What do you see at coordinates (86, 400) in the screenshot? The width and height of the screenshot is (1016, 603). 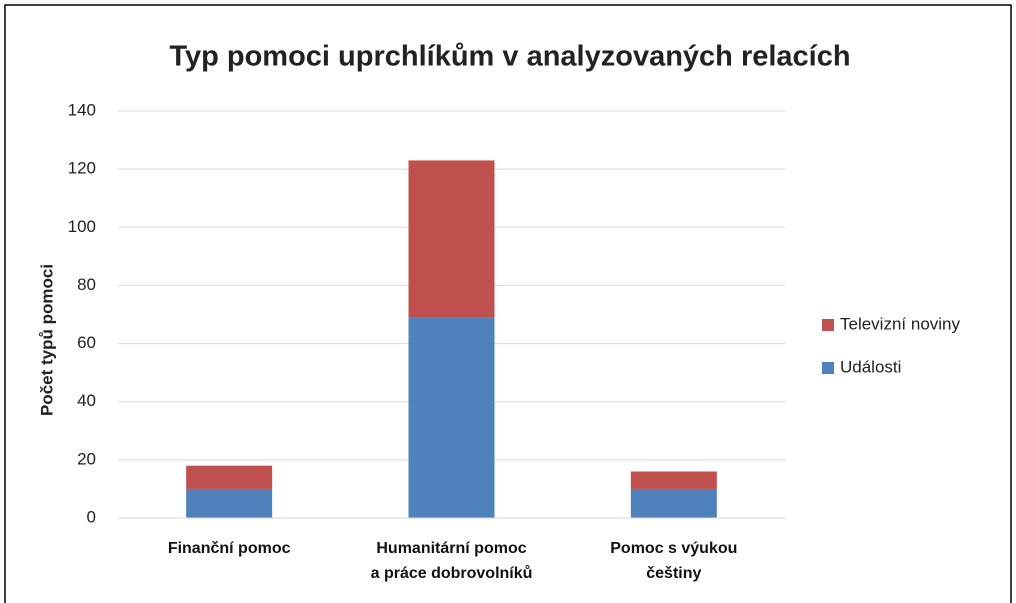 I see `y-tick-label: 40` at bounding box center [86, 400].